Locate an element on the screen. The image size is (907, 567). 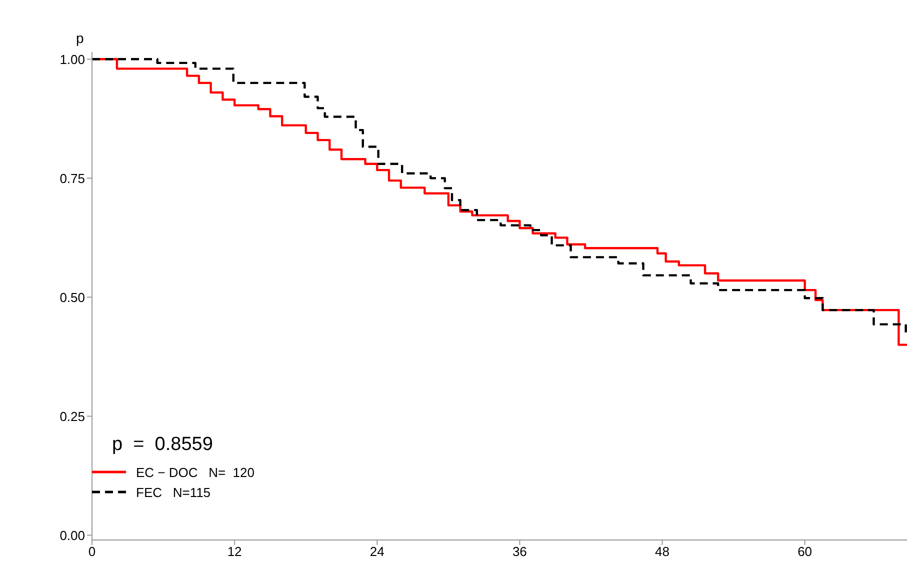
y-axis-title: p is located at coordinates (80, 38).